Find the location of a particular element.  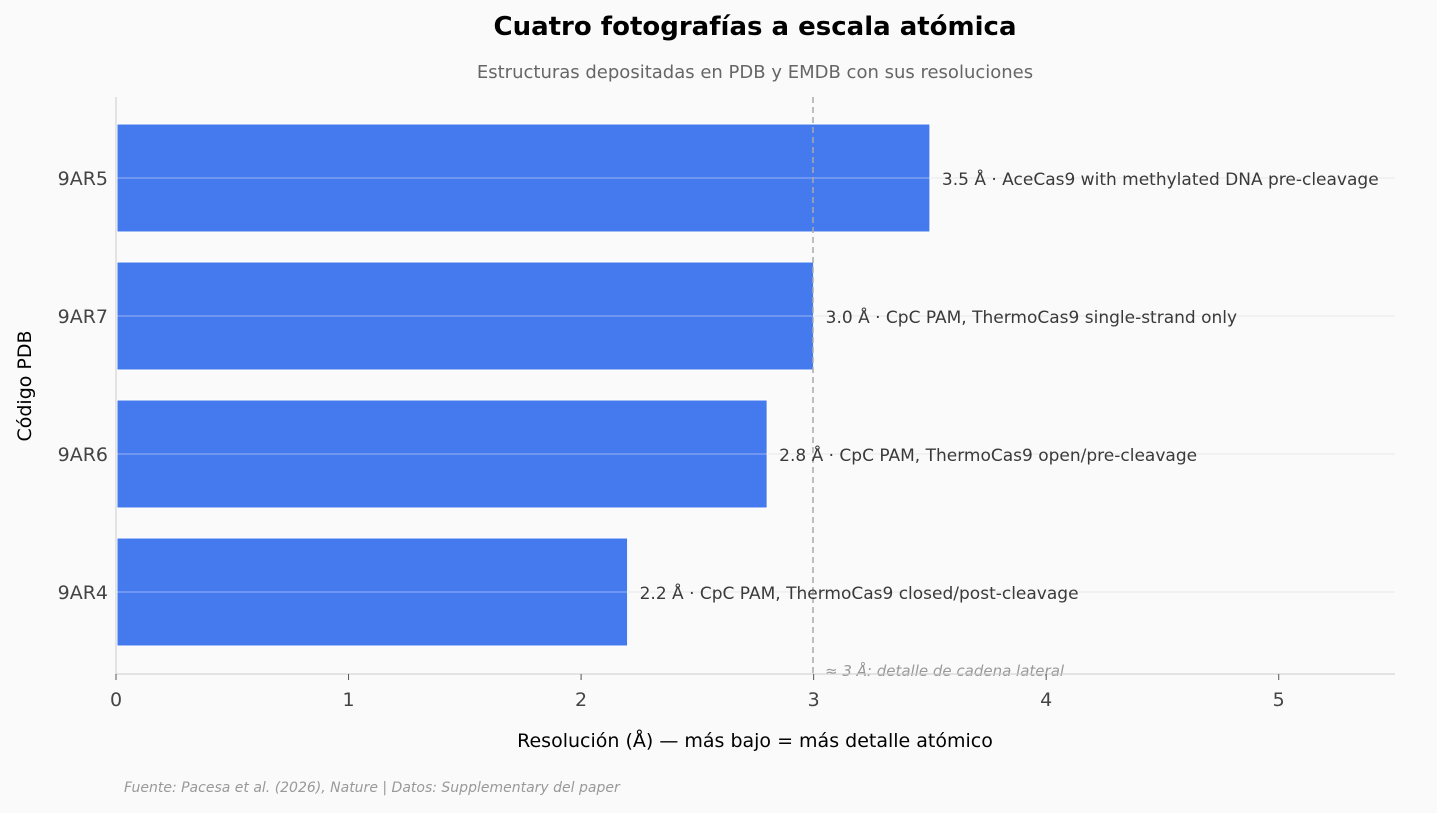

bar-9ar4 is located at coordinates (372, 592).